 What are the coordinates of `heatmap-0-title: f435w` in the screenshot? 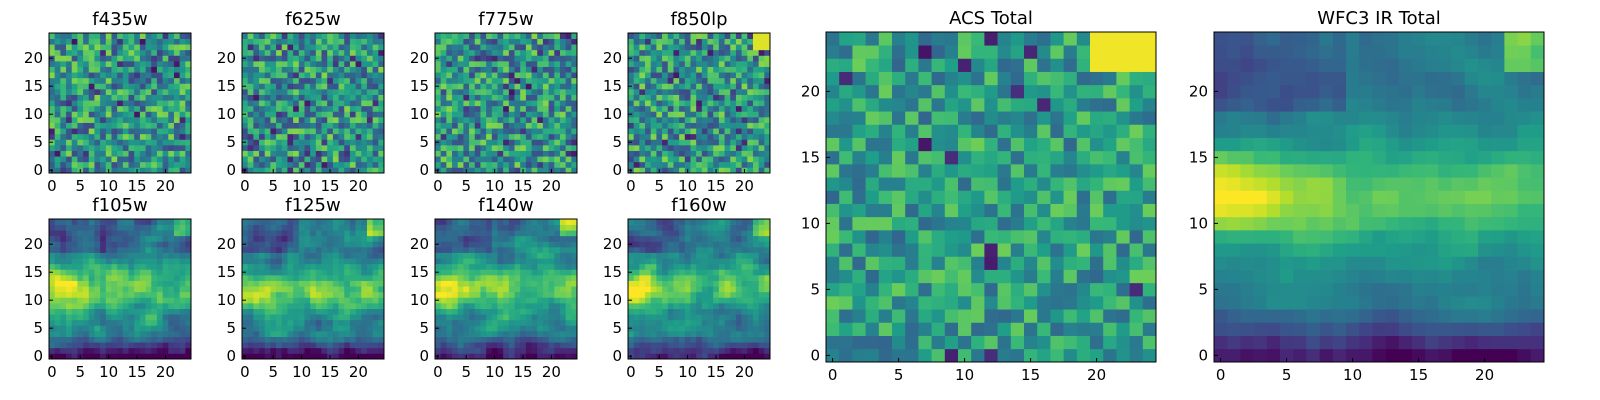 It's located at (119, 19).